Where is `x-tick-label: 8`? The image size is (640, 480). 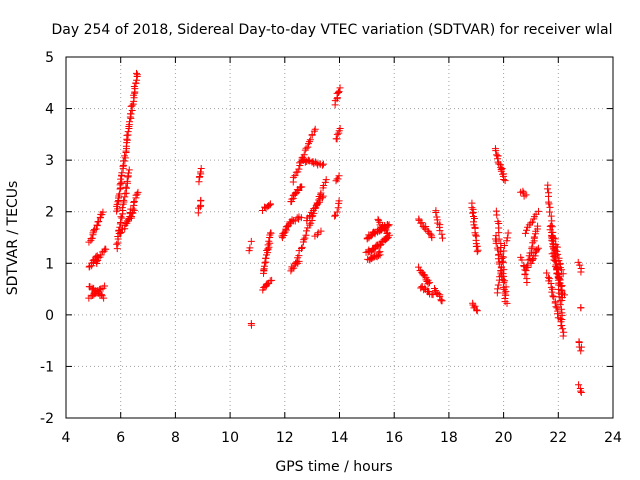 x-tick-label: 8 is located at coordinates (175, 438).